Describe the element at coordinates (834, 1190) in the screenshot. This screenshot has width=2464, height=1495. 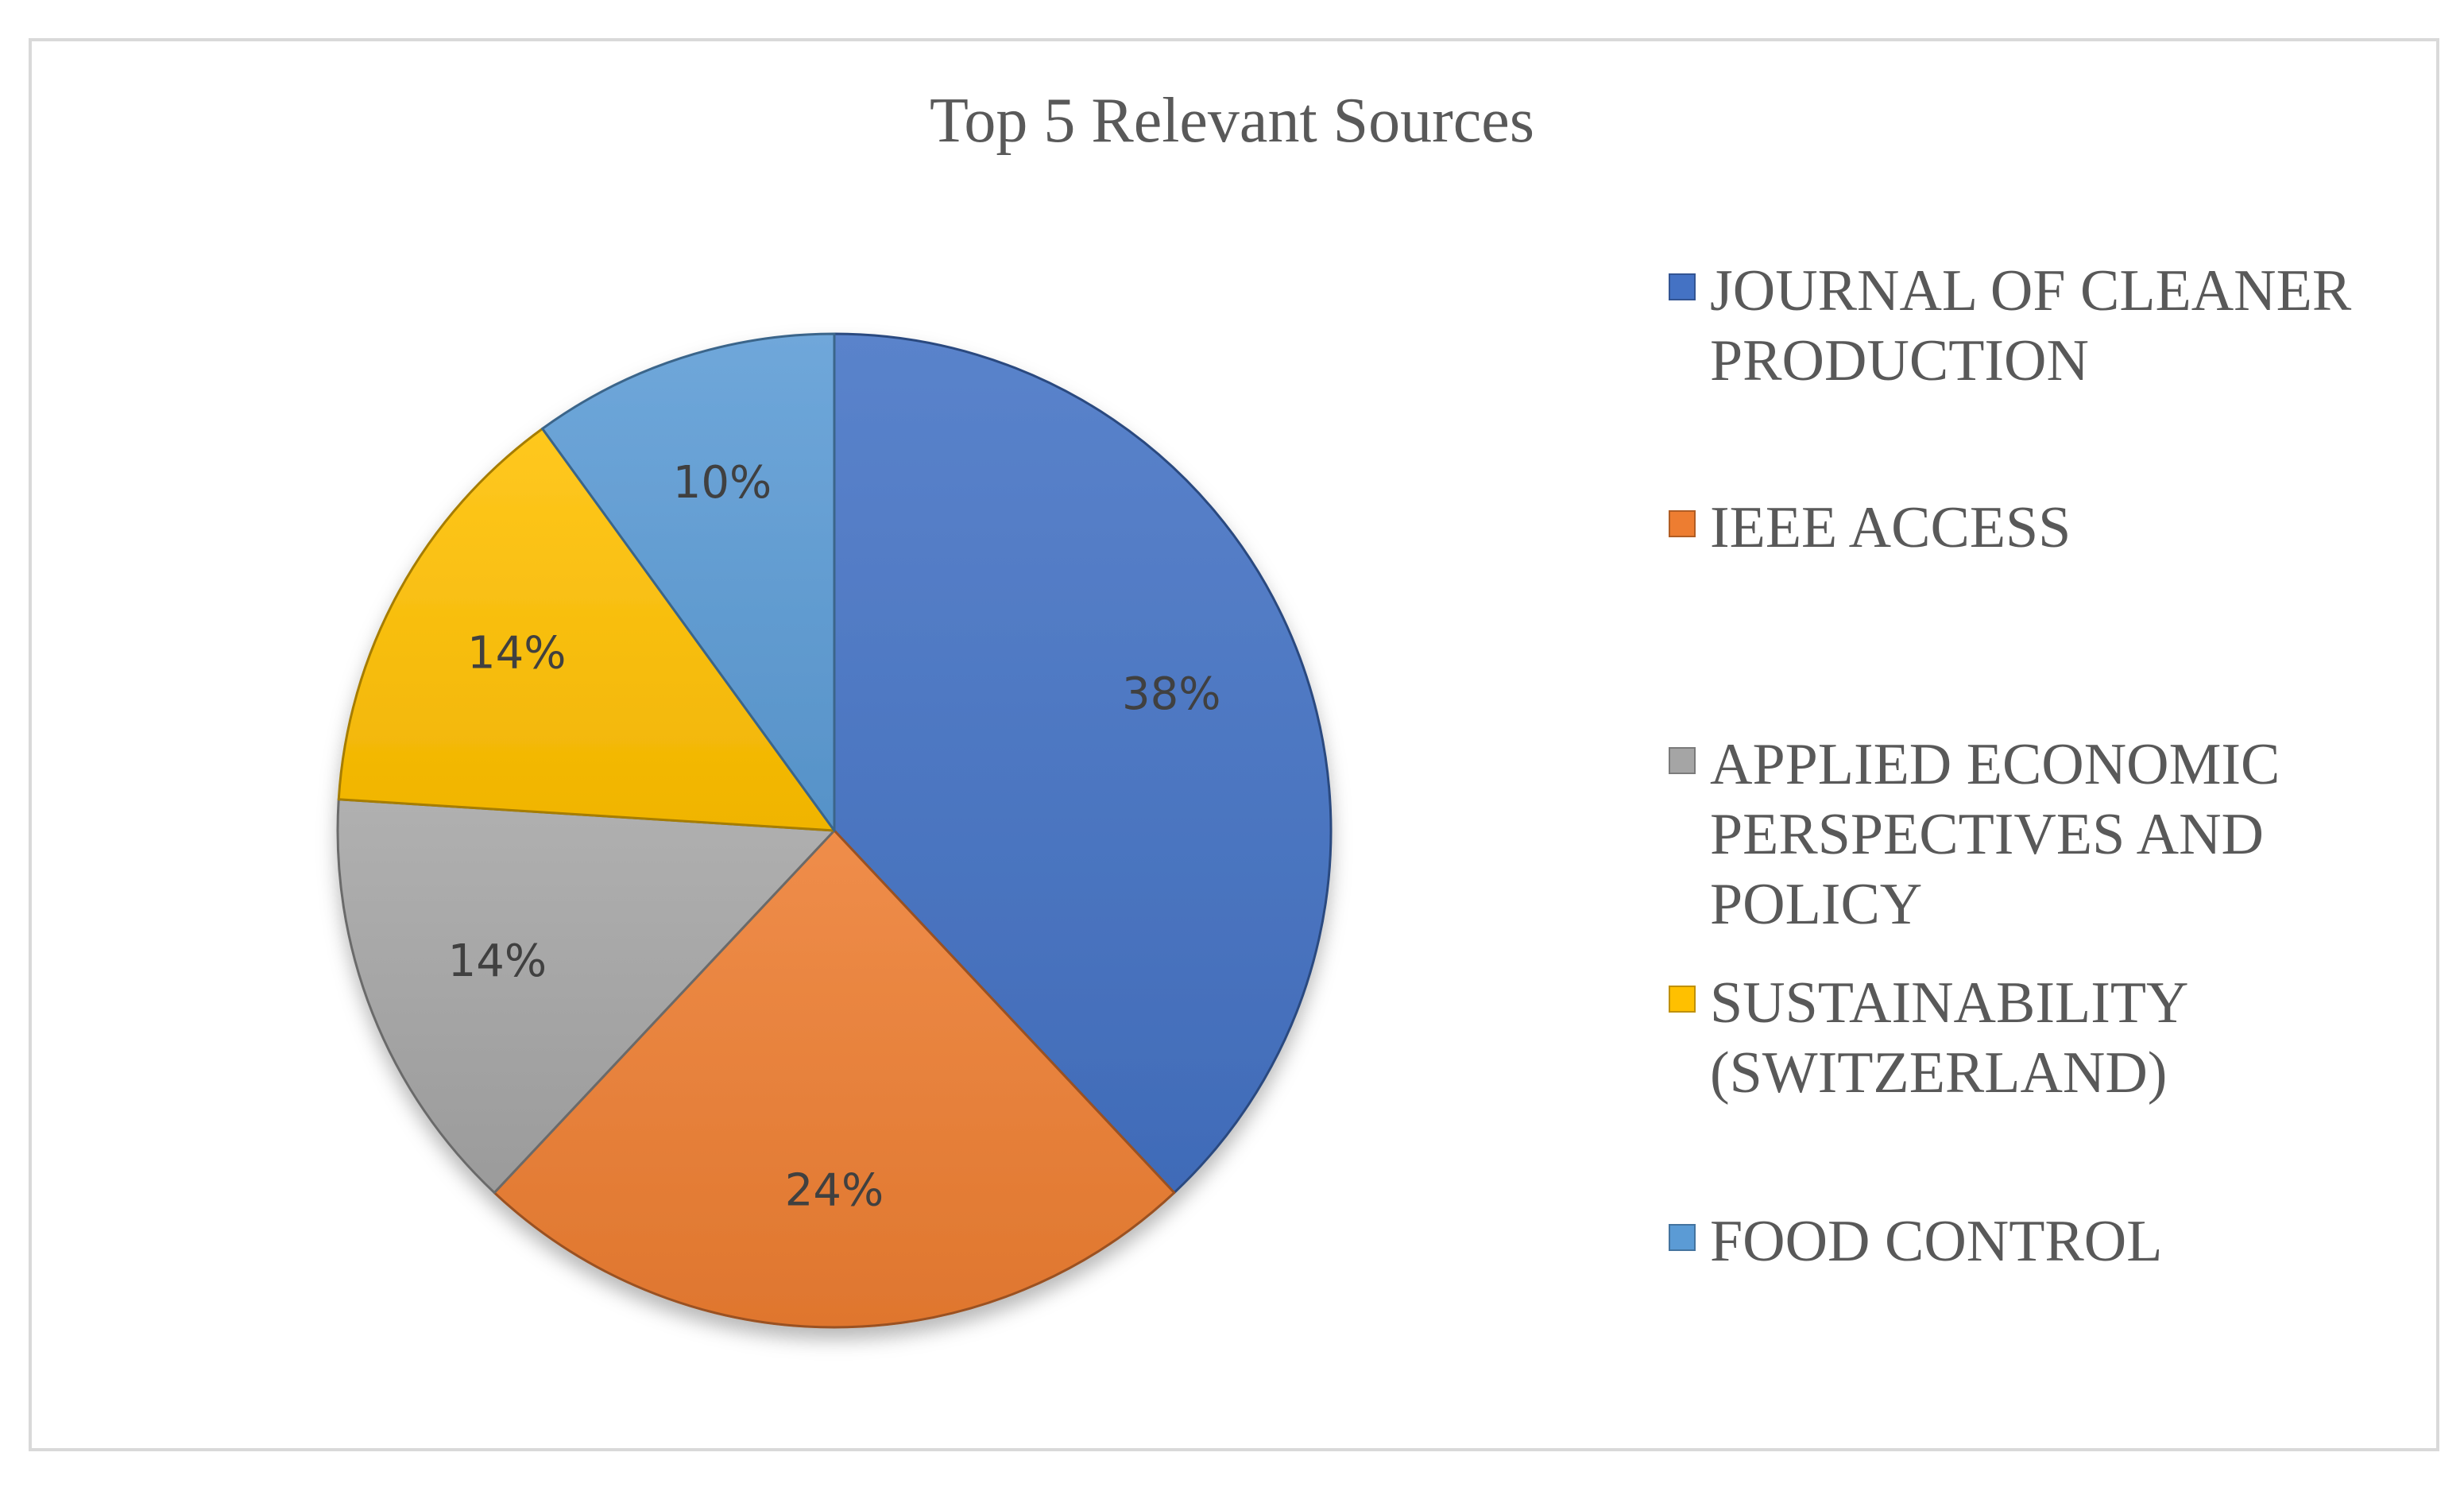
I see `slice-data-label: 24%` at that location.